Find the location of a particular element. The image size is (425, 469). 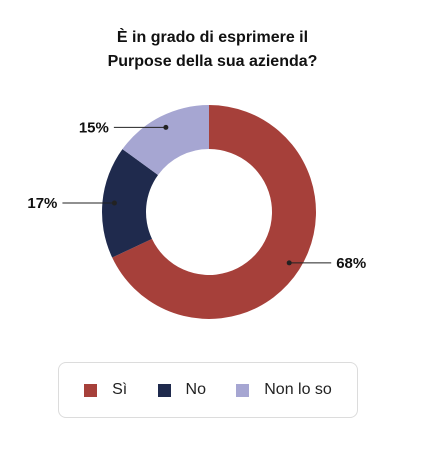

chart-legend: Sì No Non lo so is located at coordinates (208, 390).